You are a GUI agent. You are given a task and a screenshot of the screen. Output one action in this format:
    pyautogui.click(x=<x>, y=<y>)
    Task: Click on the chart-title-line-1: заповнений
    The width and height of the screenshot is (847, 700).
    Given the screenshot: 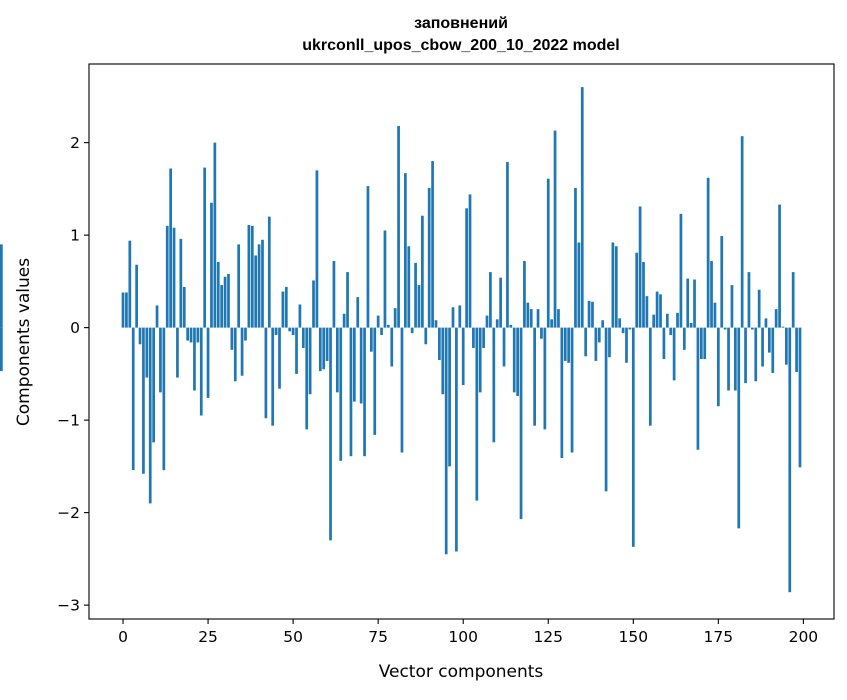 What is the action you would take?
    pyautogui.click(x=461, y=23)
    